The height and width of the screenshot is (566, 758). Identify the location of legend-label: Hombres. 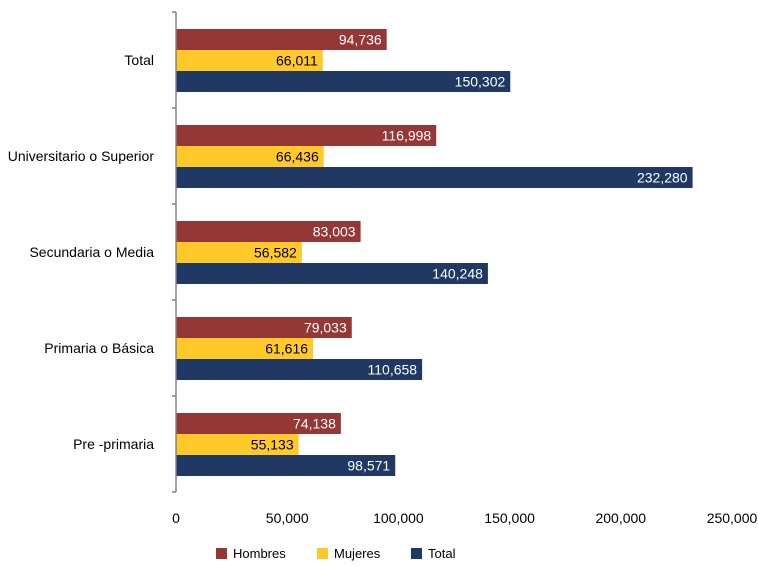
(259, 553).